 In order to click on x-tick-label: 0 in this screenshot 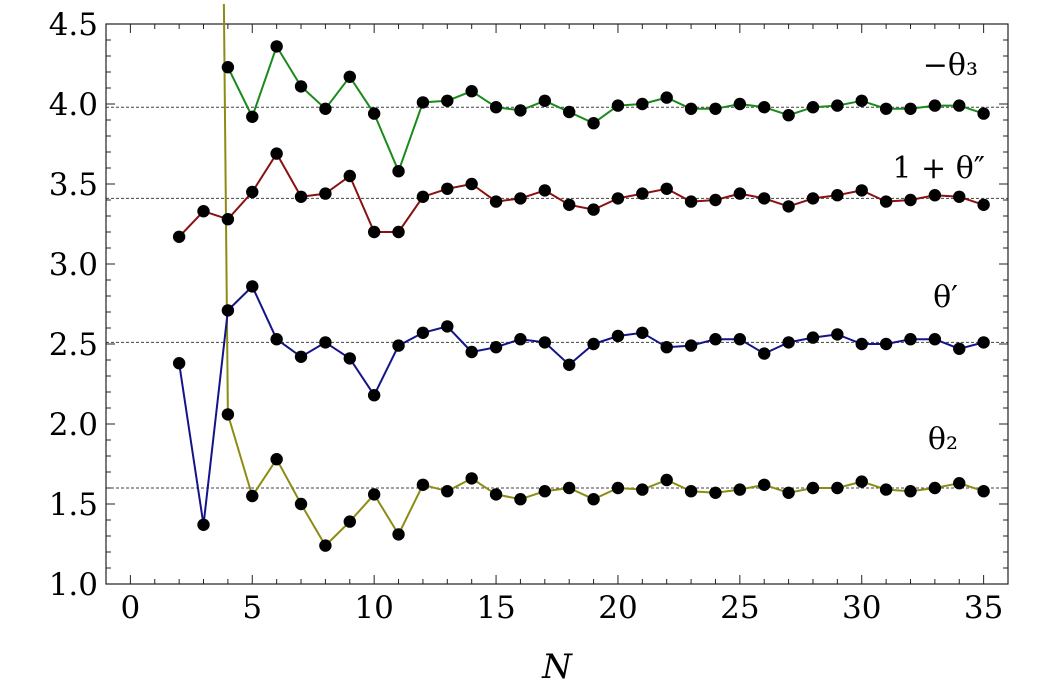, I will do `click(131, 608)`.